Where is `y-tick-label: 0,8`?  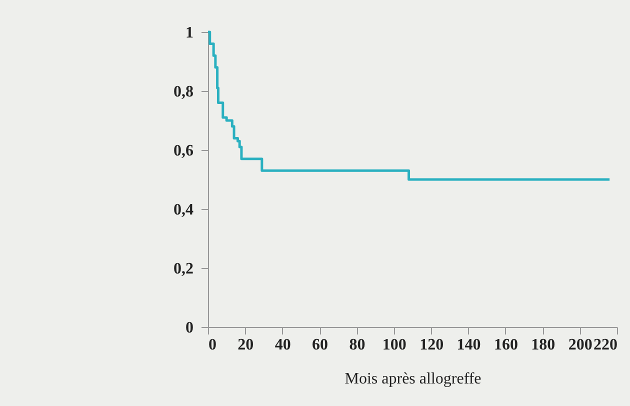 y-tick-label: 0,8 is located at coordinates (184, 92).